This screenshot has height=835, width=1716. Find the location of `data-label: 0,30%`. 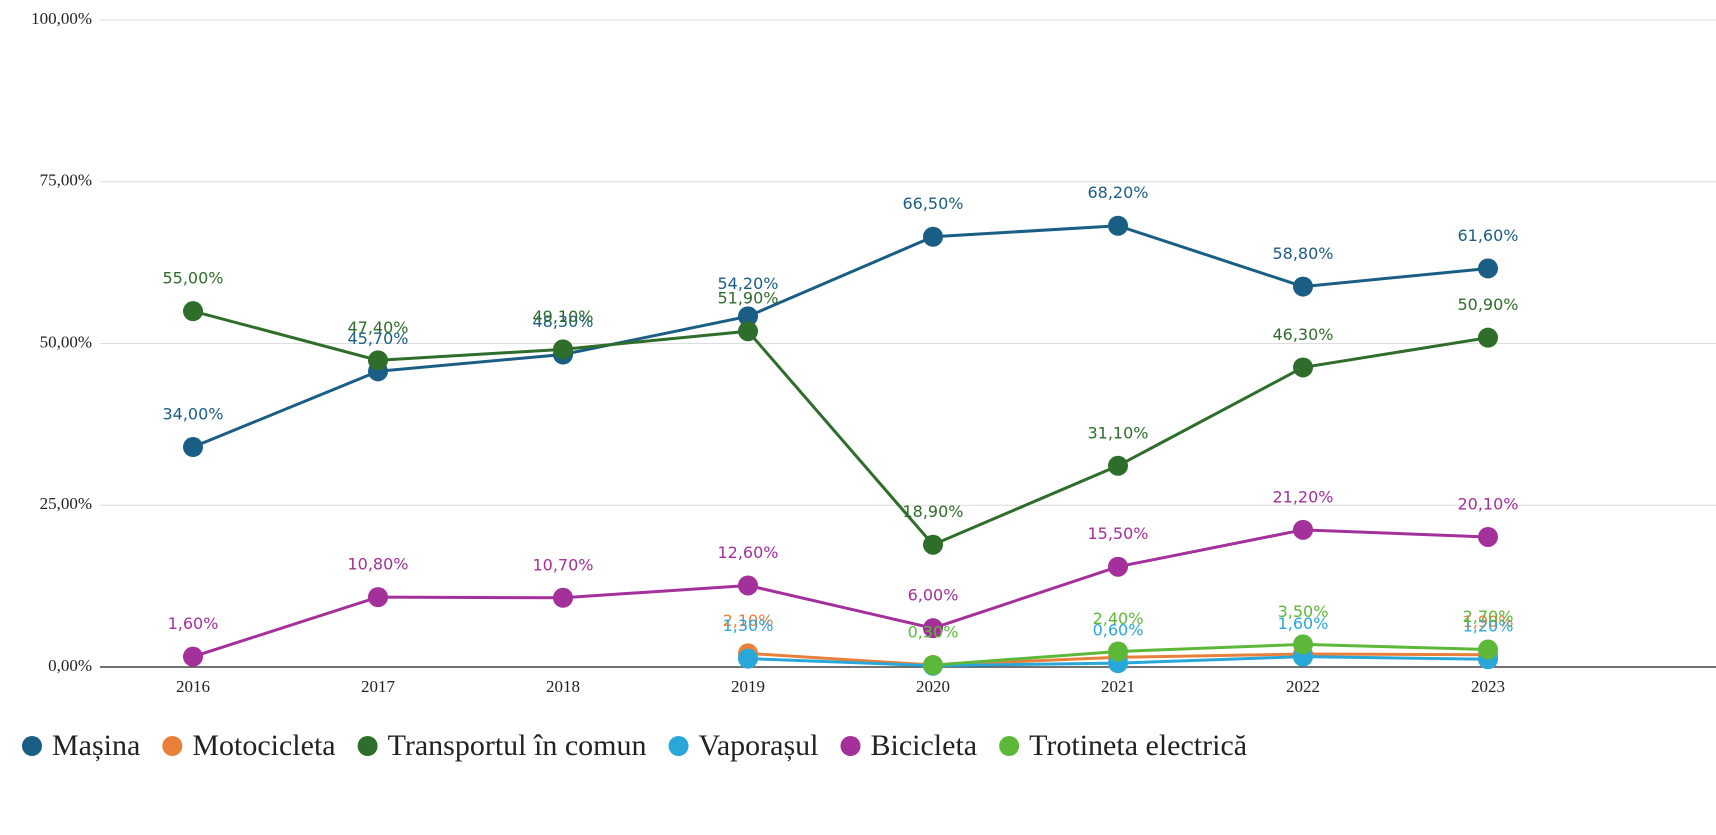

data-label: 0,30% is located at coordinates (933, 632).